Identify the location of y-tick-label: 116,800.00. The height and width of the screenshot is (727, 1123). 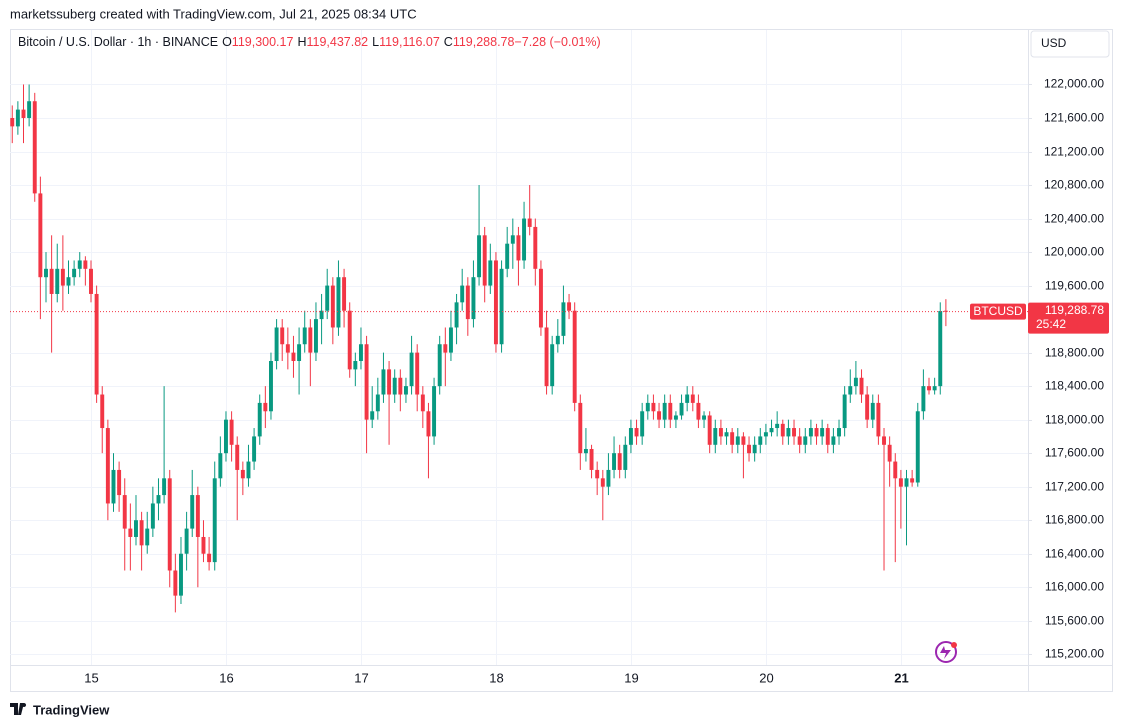
(1074, 520).